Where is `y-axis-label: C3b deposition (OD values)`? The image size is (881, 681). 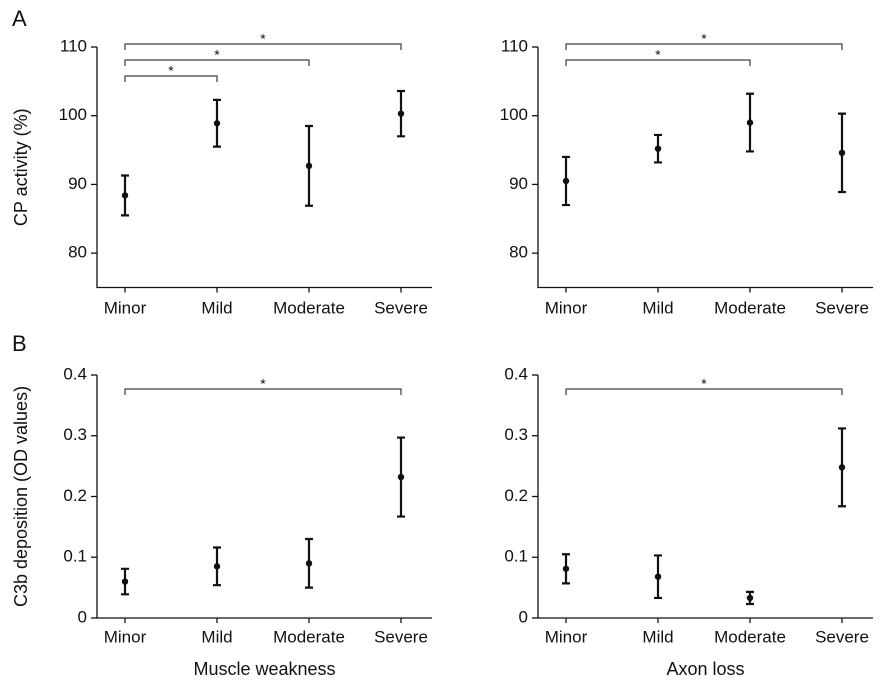 y-axis-label: C3b deposition (OD values) is located at coordinates (21, 496).